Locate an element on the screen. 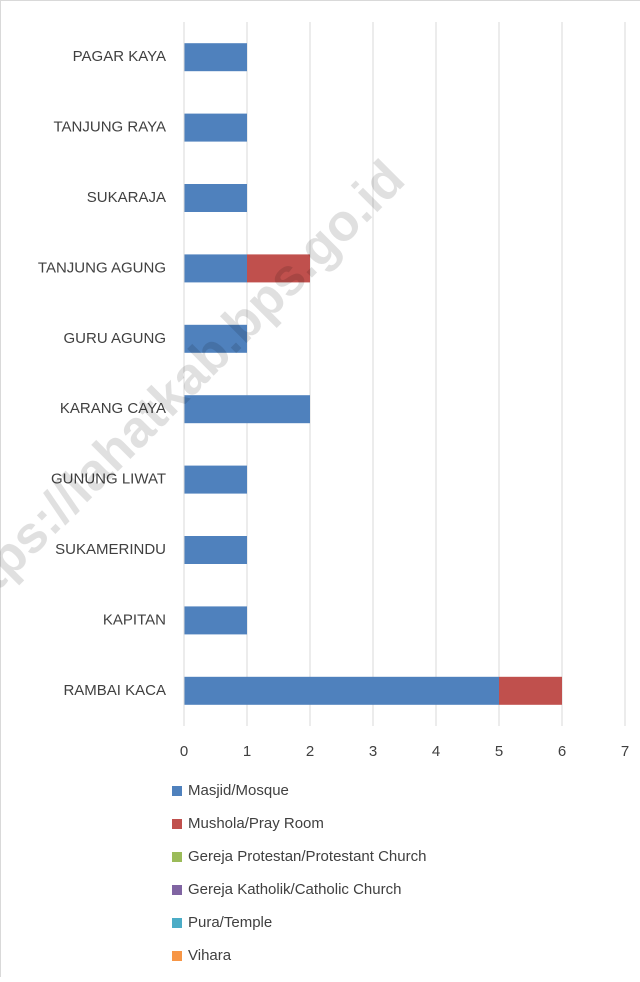  y-tick-label: SUKAMERINDU is located at coordinates (110, 549).